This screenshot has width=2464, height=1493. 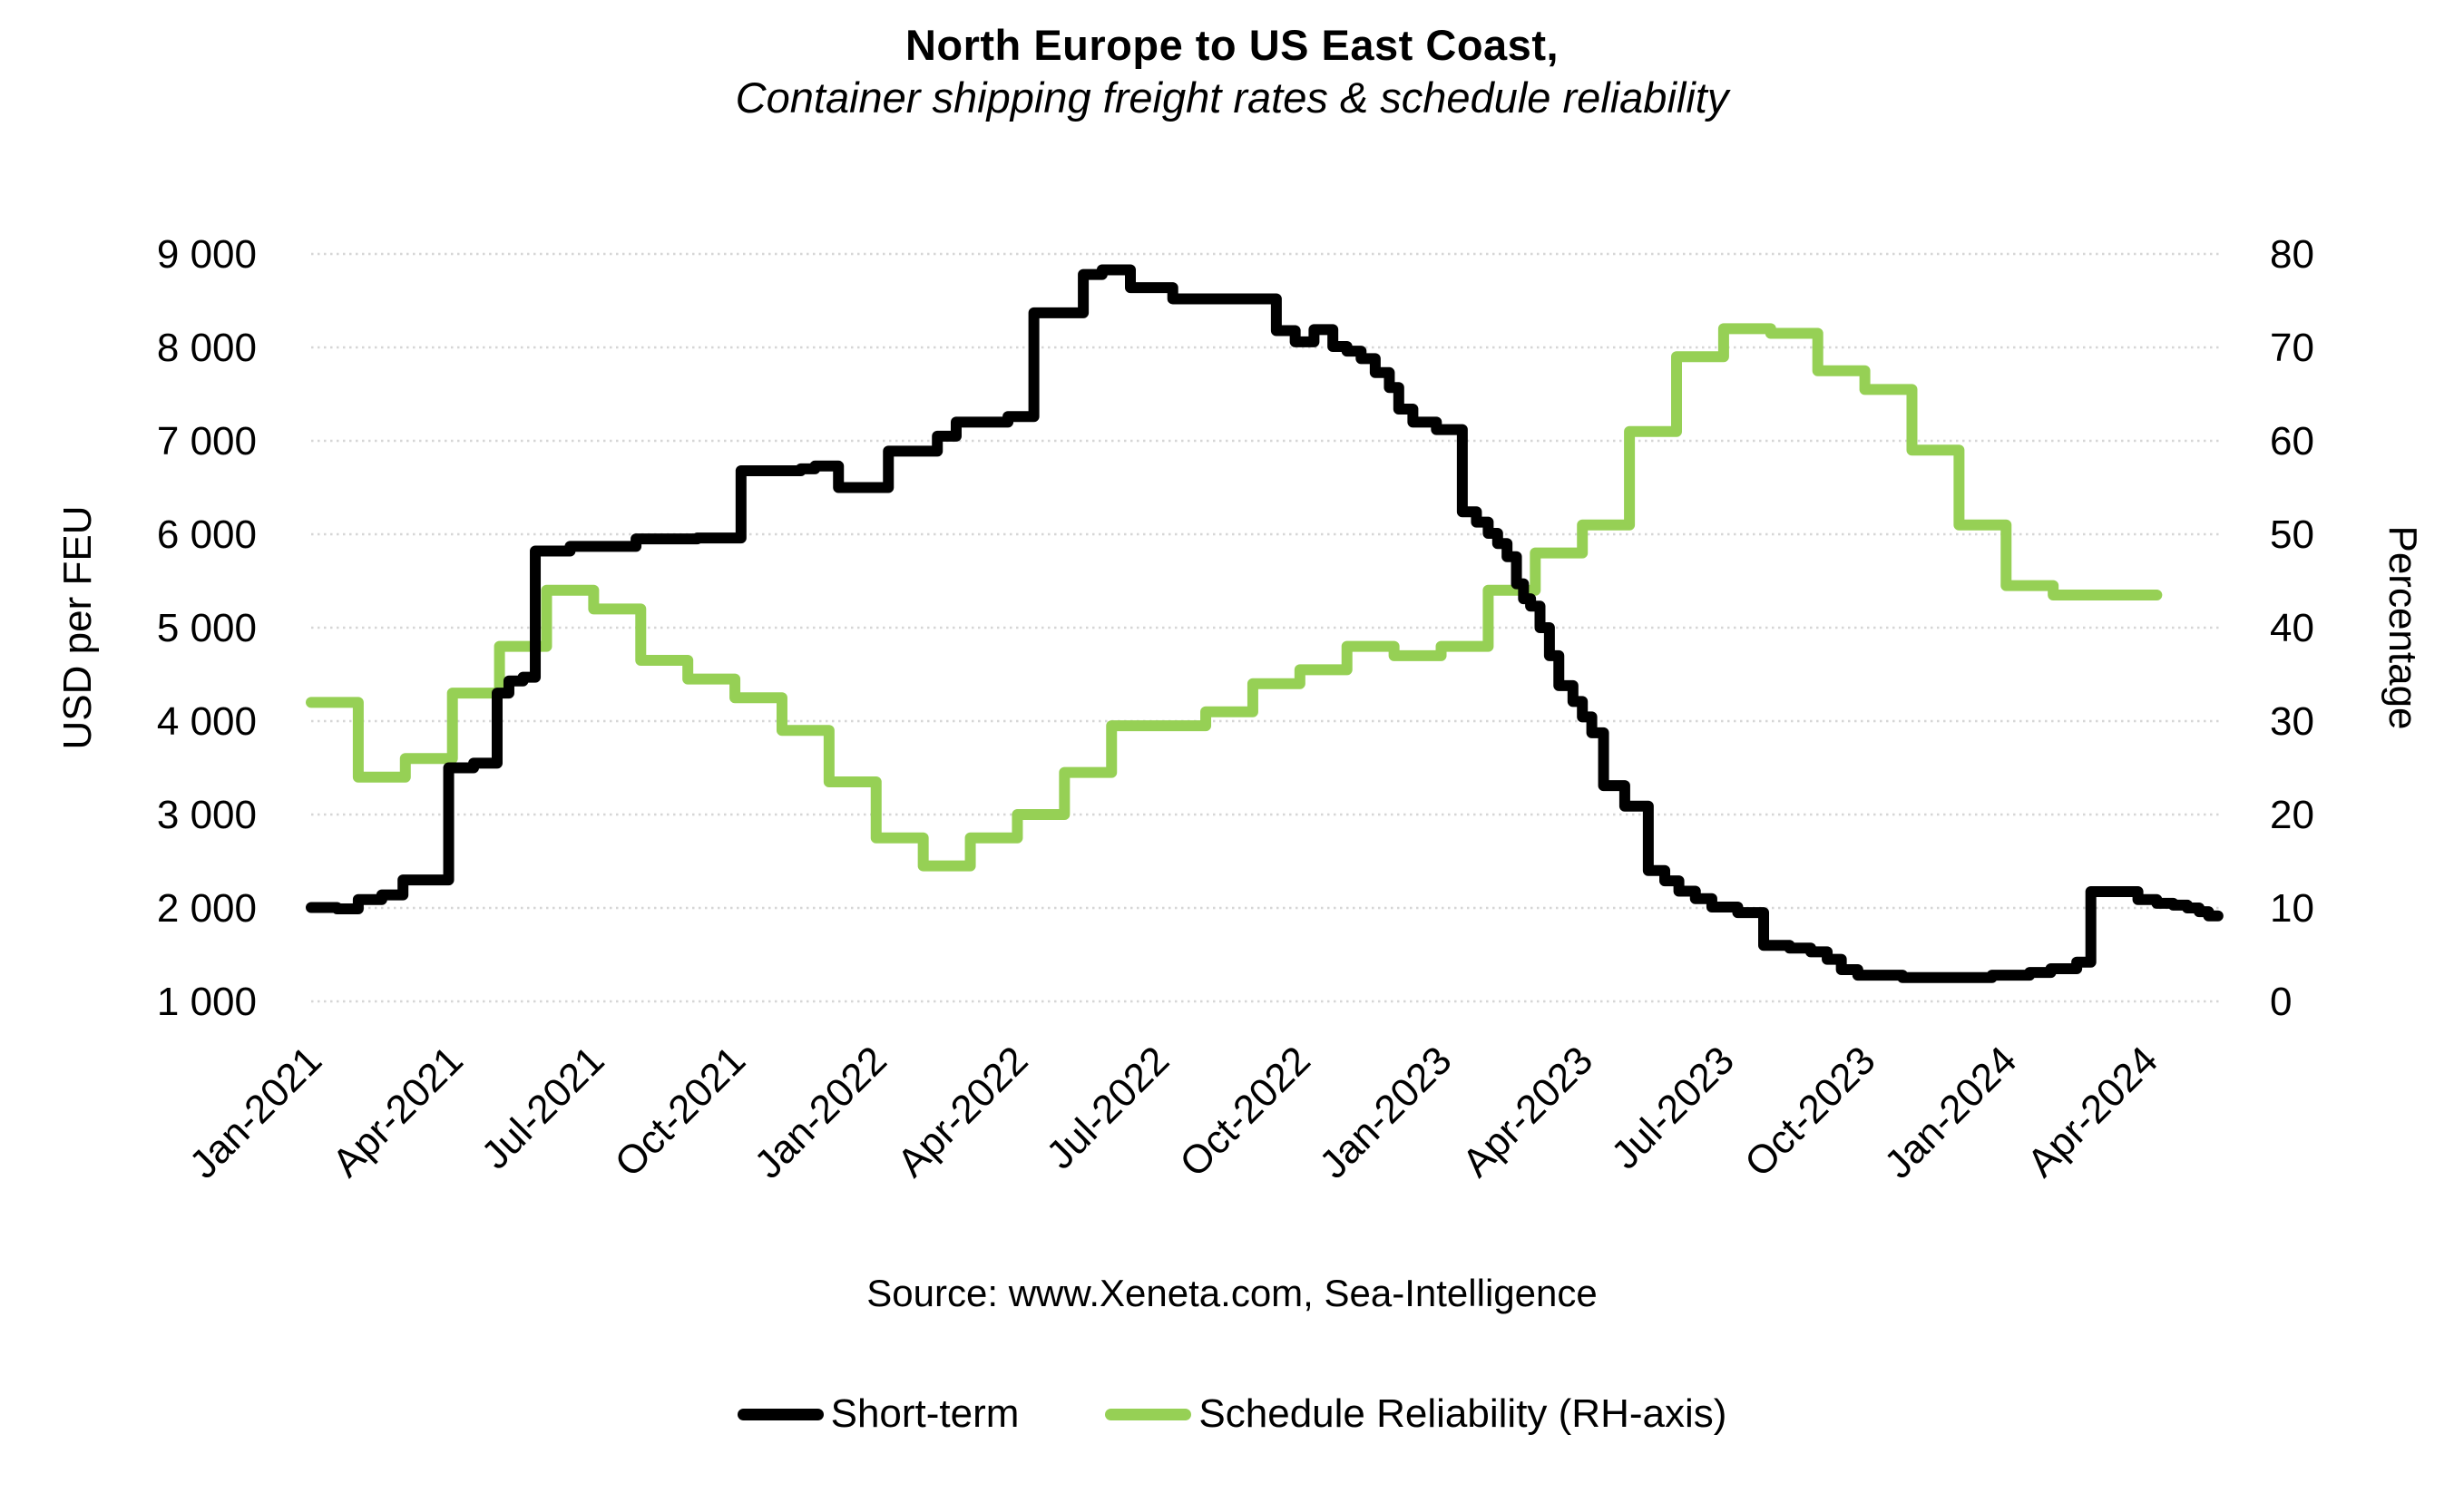 I want to click on x-axis-tick-label: Jan-2021, so click(x=255, y=1112).